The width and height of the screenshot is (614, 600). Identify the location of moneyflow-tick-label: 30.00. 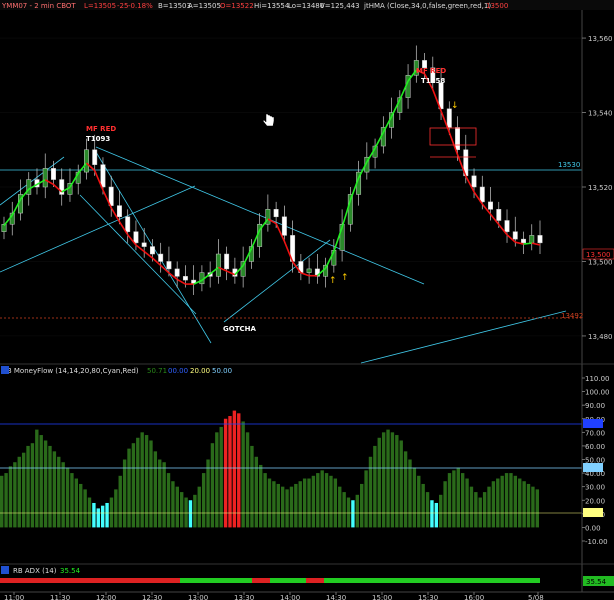
(595, 488).